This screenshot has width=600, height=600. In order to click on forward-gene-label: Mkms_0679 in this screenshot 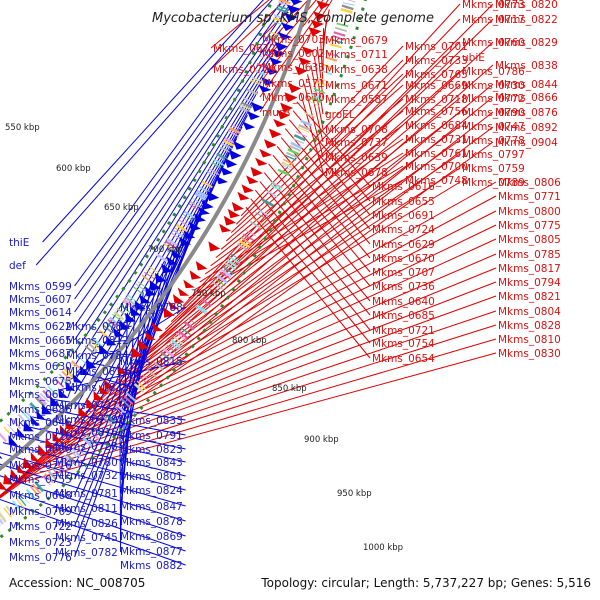, I will do `click(356, 41)`.